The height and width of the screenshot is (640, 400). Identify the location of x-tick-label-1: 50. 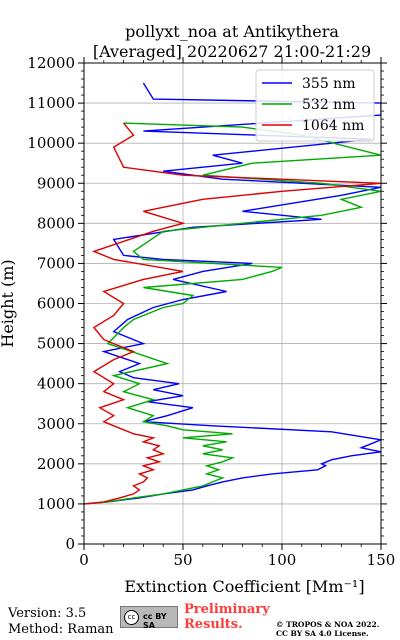
(182, 560).